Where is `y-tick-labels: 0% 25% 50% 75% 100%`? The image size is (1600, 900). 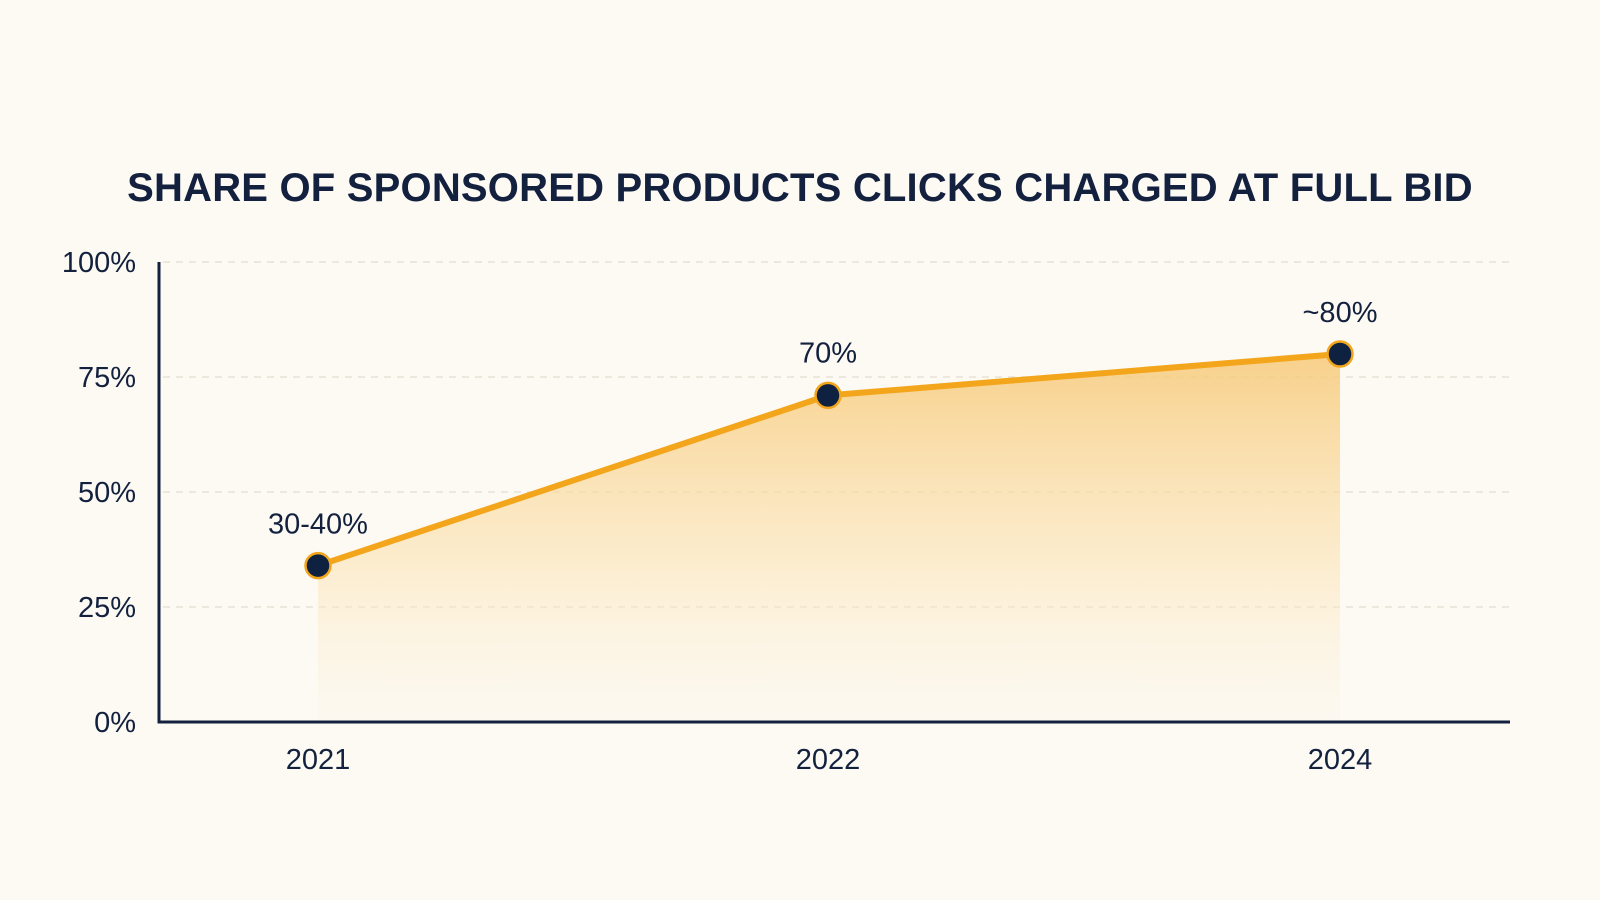
y-tick-labels: 0% 25% 50% 75% 100% is located at coordinates (99, 493).